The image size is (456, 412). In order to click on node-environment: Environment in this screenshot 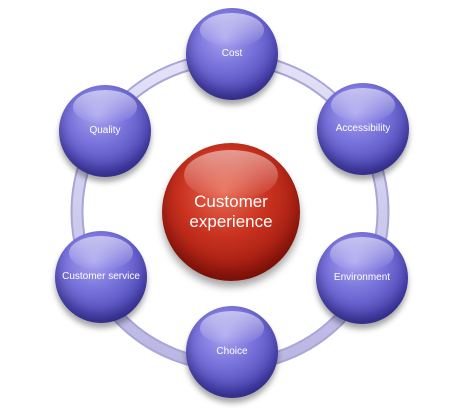, I will do `click(362, 278)`.